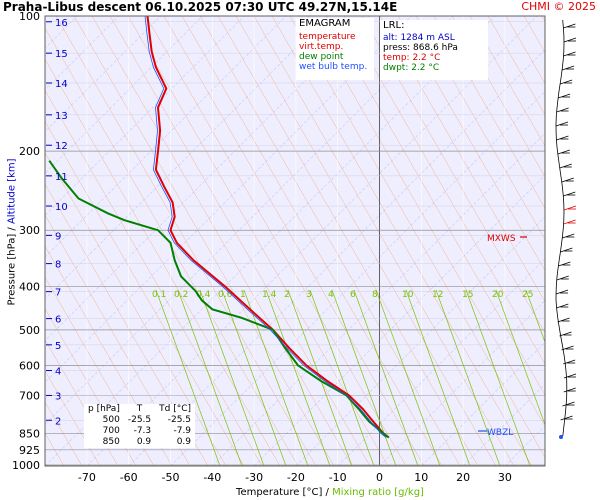 The height and width of the screenshot is (500, 600). I want to click on pressure-tick-label: 500, so click(29, 330).